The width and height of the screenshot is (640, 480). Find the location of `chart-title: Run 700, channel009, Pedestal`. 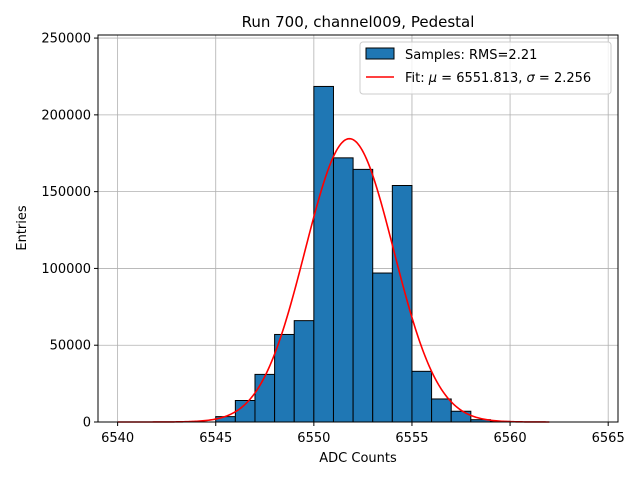

chart-title: Run 700, channel009, Pedestal is located at coordinates (358, 22).